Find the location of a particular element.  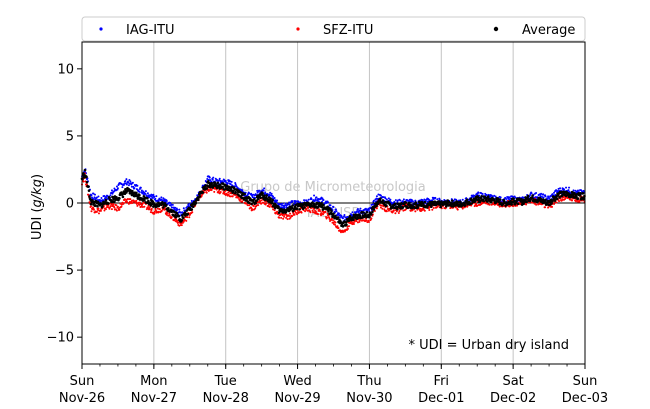

y-axis-label: UDI (g/kg) is located at coordinates (37, 207).